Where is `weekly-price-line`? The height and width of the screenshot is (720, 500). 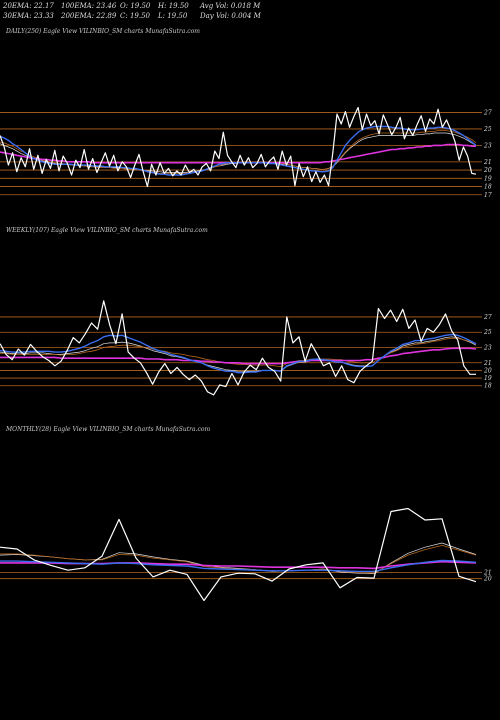 weekly-price-line is located at coordinates (238, 348).